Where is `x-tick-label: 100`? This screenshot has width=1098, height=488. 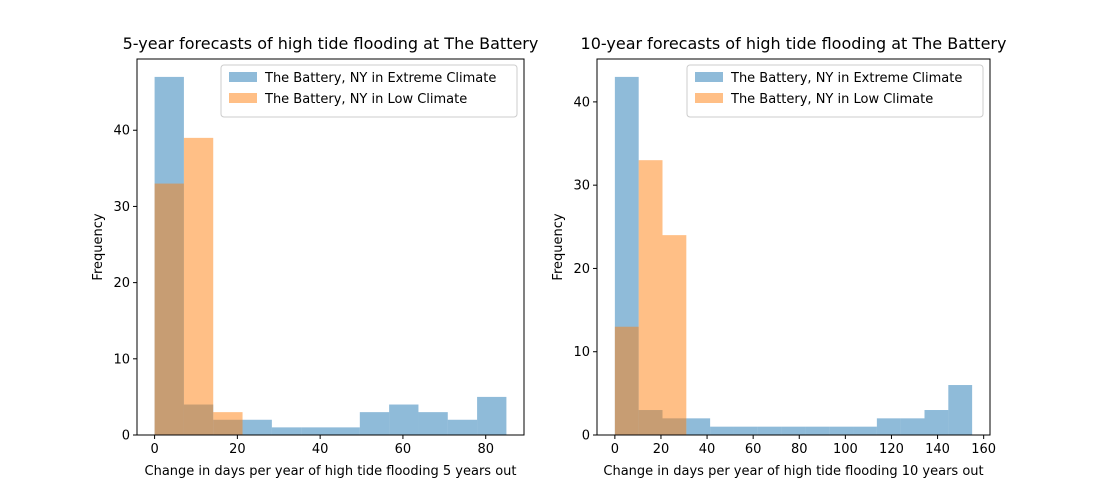
x-tick-label: 100 is located at coordinates (845, 449).